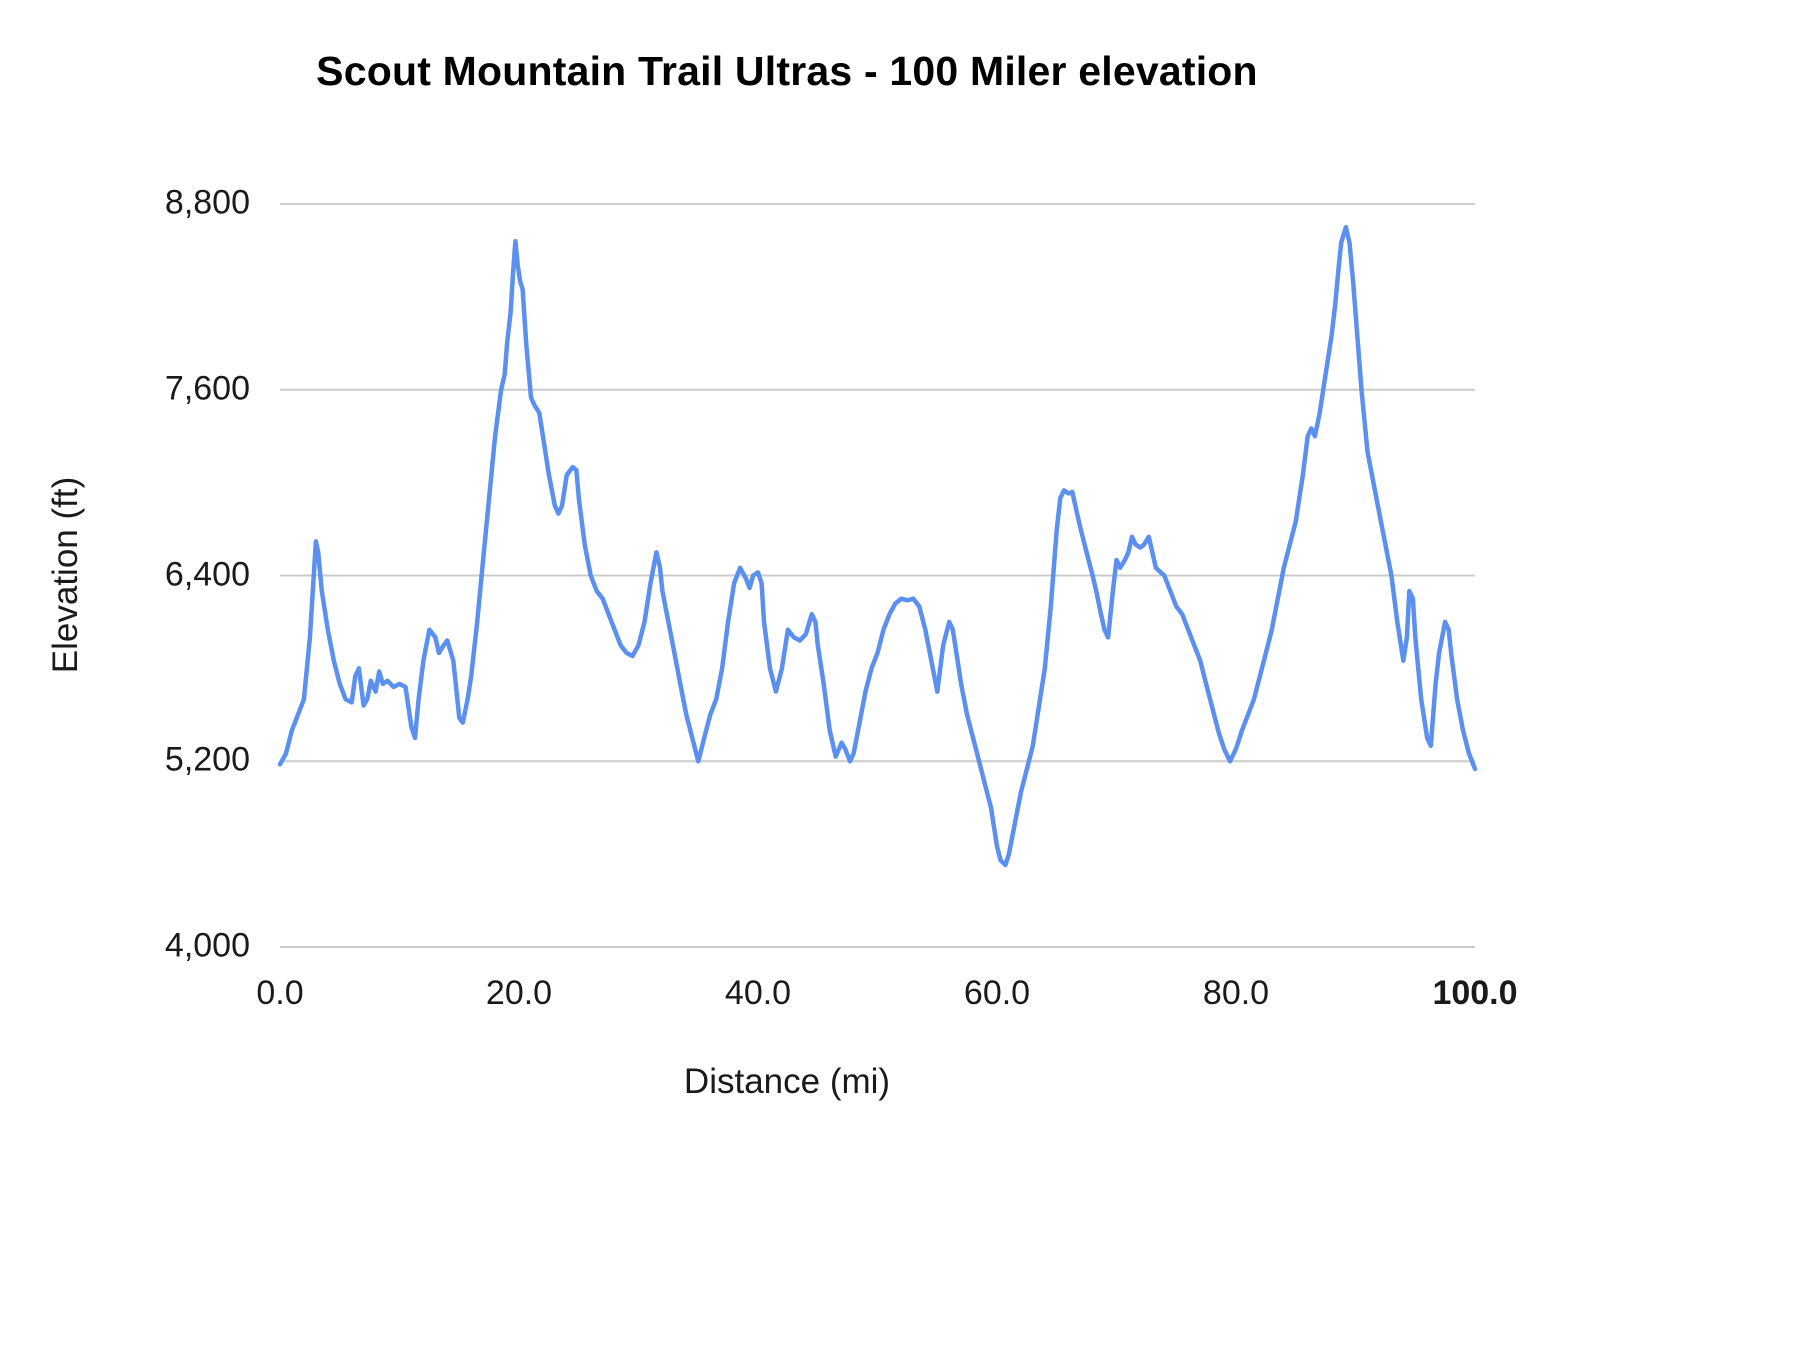 This screenshot has width=1800, height=1350. What do you see at coordinates (207, 759) in the screenshot?
I see `y-tick-label: 5,200` at bounding box center [207, 759].